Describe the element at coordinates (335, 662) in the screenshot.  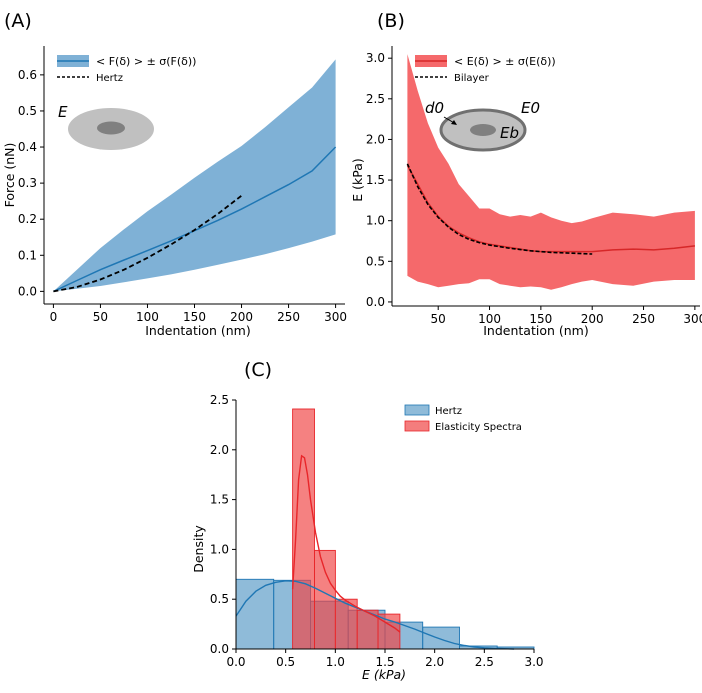
I see `x-tick-label-c: 1.0` at that location.